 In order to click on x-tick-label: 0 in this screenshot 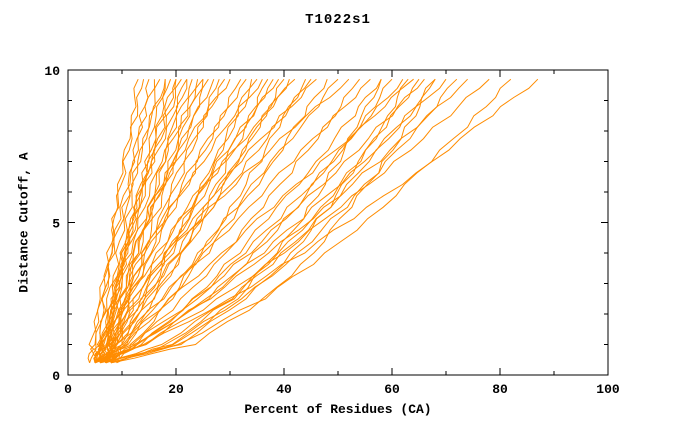, I will do `click(68, 389)`.